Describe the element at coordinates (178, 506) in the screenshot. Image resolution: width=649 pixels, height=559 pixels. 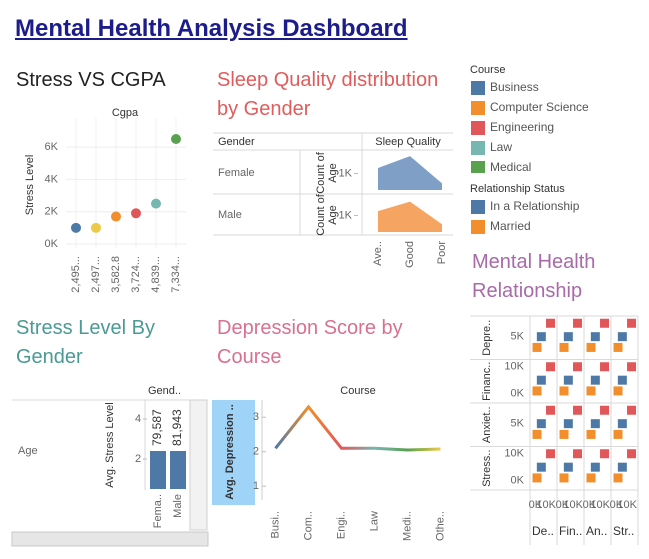
I see `x-tick-label: Male` at that location.